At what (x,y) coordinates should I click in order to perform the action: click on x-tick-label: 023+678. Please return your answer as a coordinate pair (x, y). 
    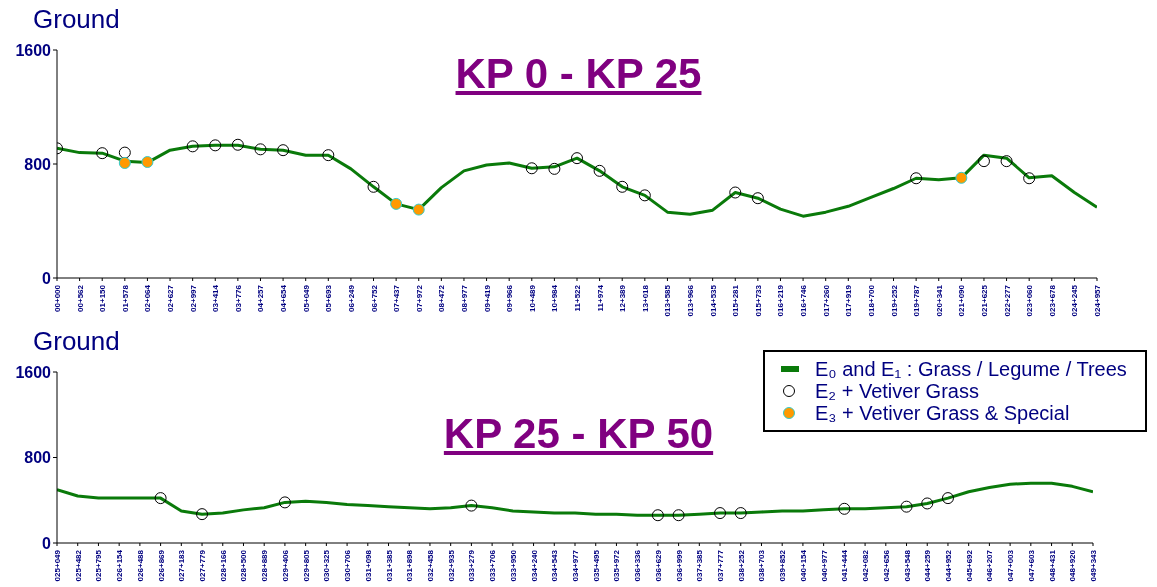
    Looking at the image, I should click on (1052, 300).